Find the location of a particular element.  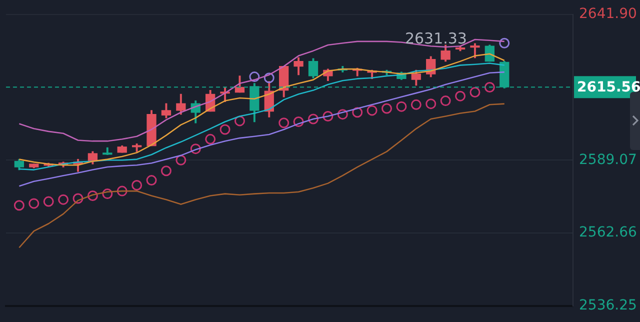

y-tick-label: 2641.90 is located at coordinates (608, 14).